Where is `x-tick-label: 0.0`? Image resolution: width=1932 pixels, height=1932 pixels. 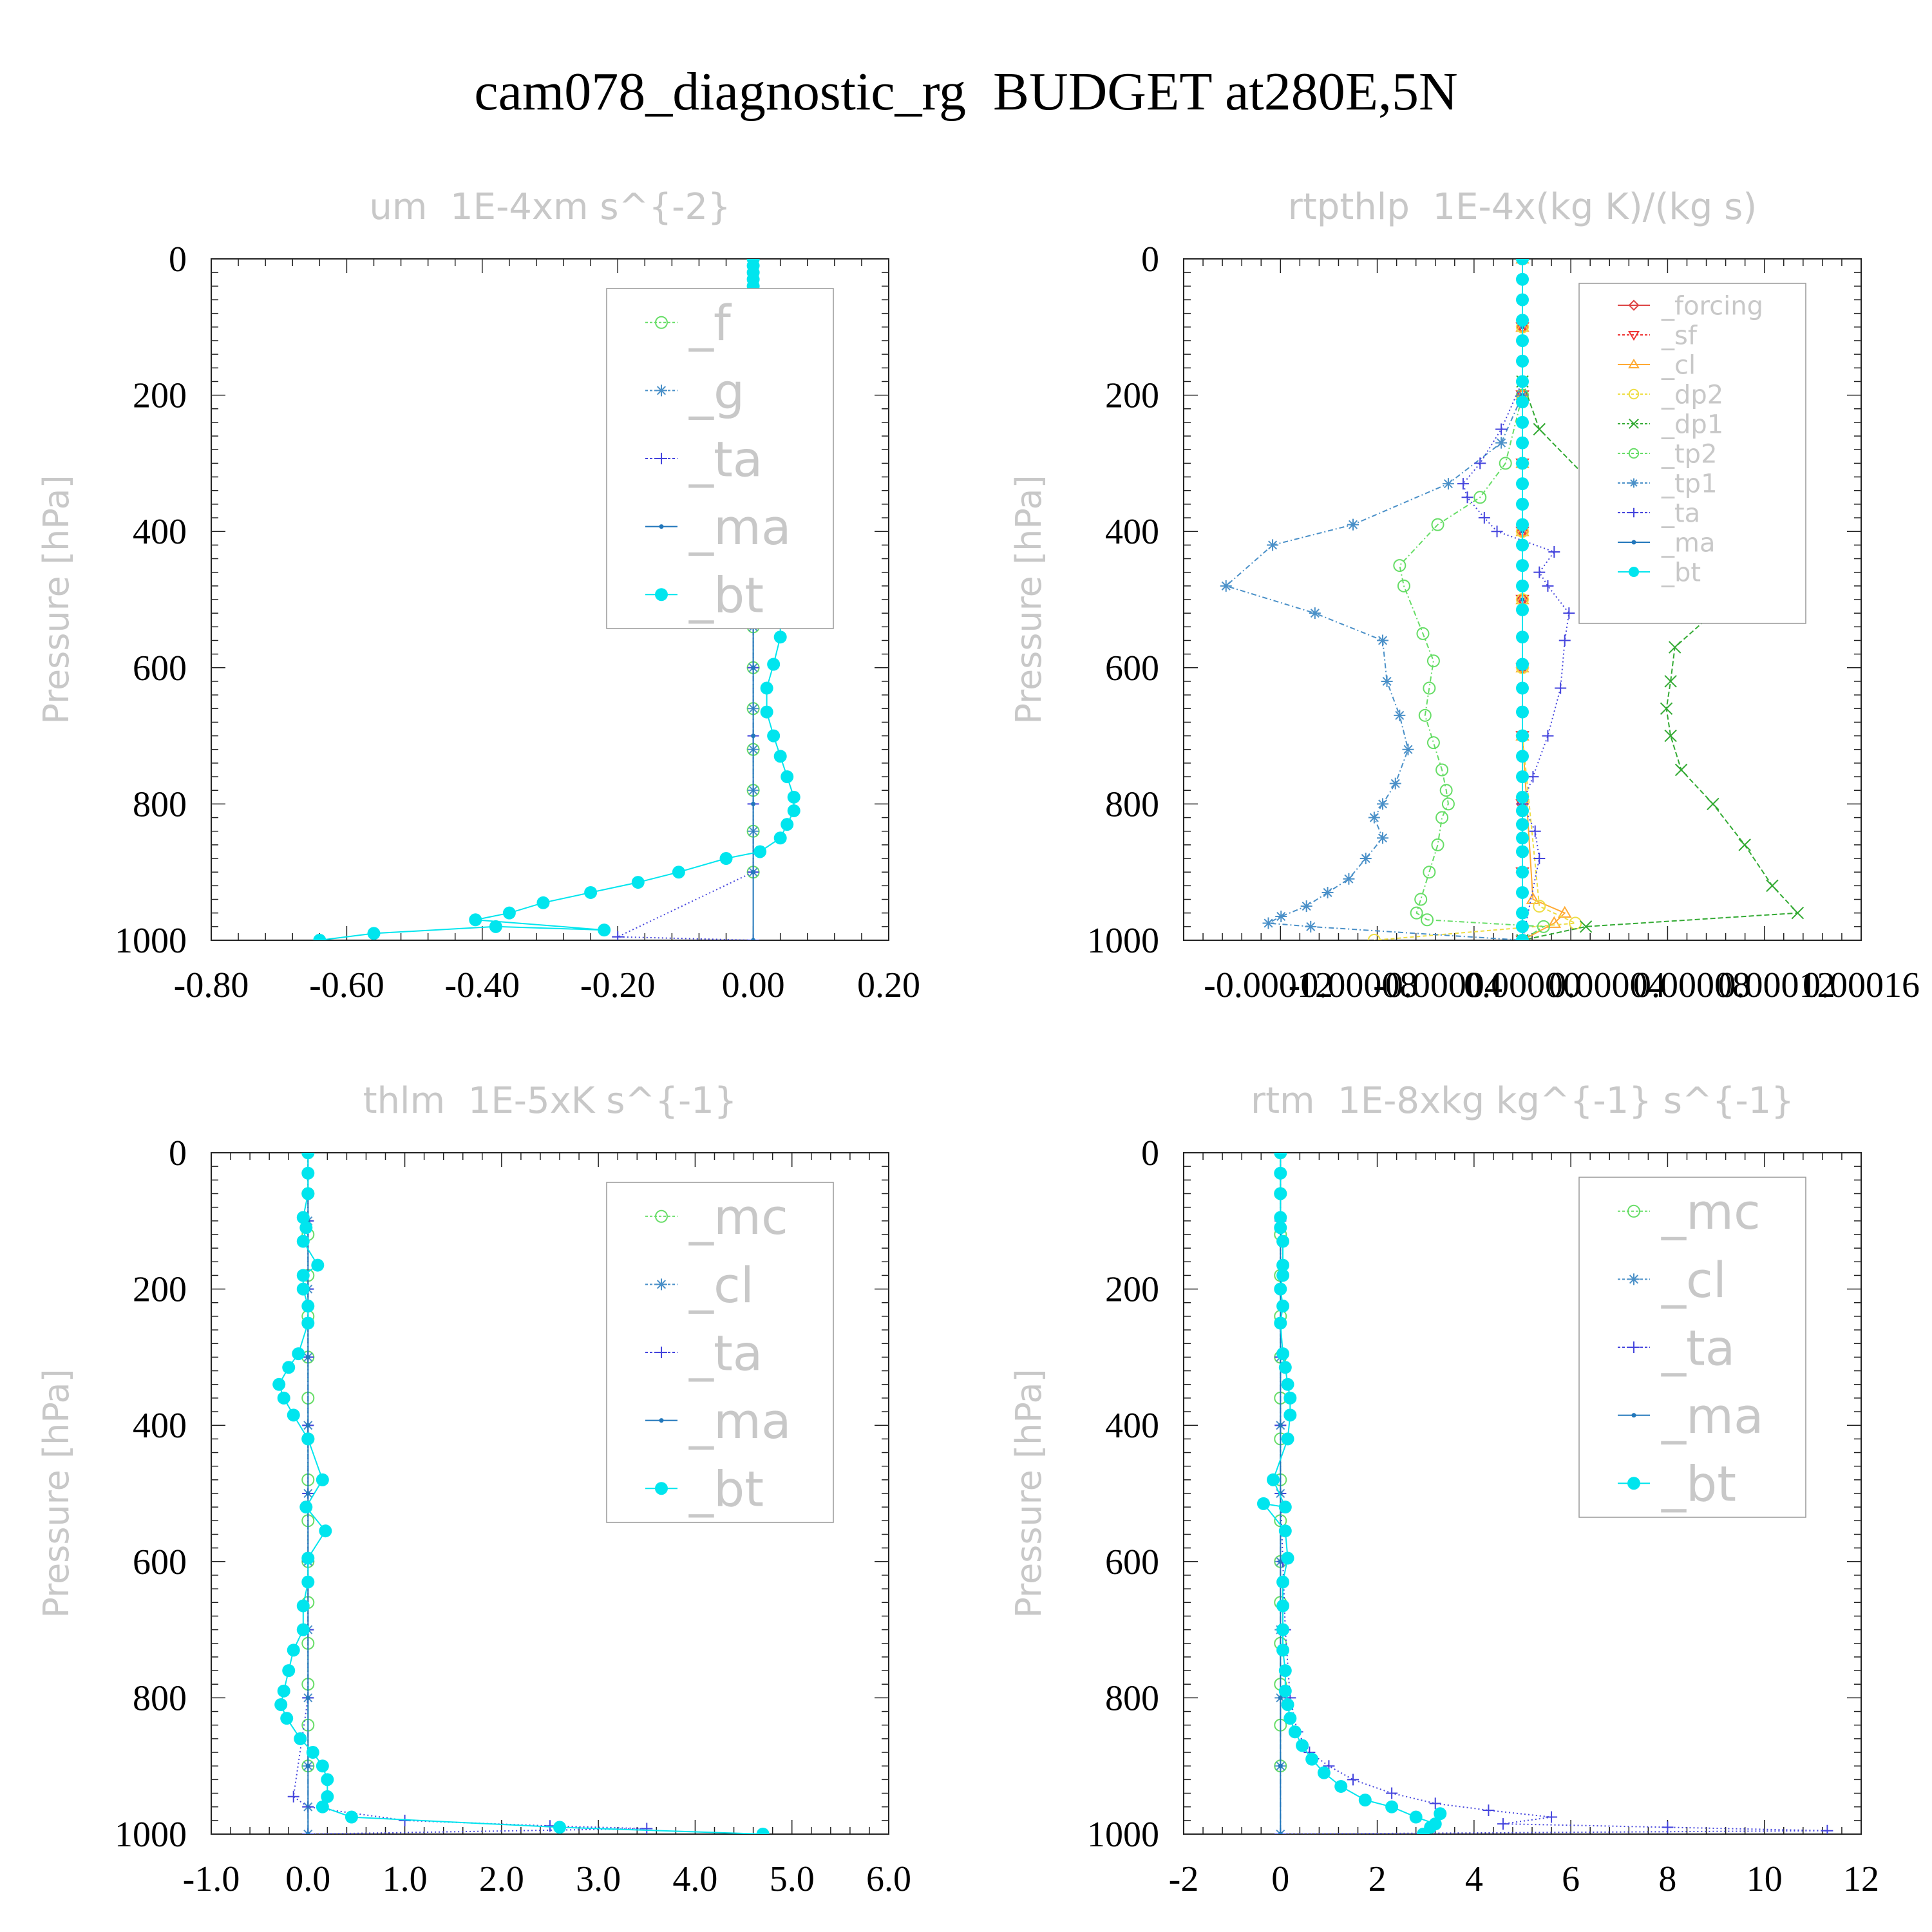
x-tick-label: 0.0 is located at coordinates (307, 1879).